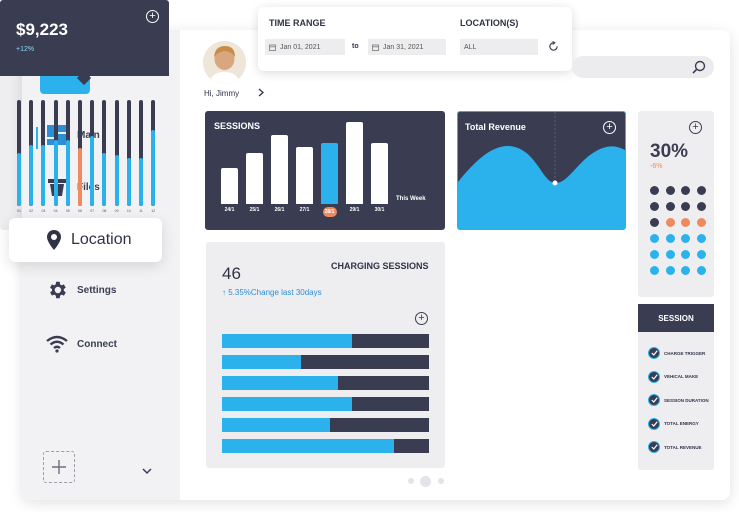 The height and width of the screenshot is (512, 739). What do you see at coordinates (43, 211) in the screenshot?
I see `tick-label: 03` at bounding box center [43, 211].